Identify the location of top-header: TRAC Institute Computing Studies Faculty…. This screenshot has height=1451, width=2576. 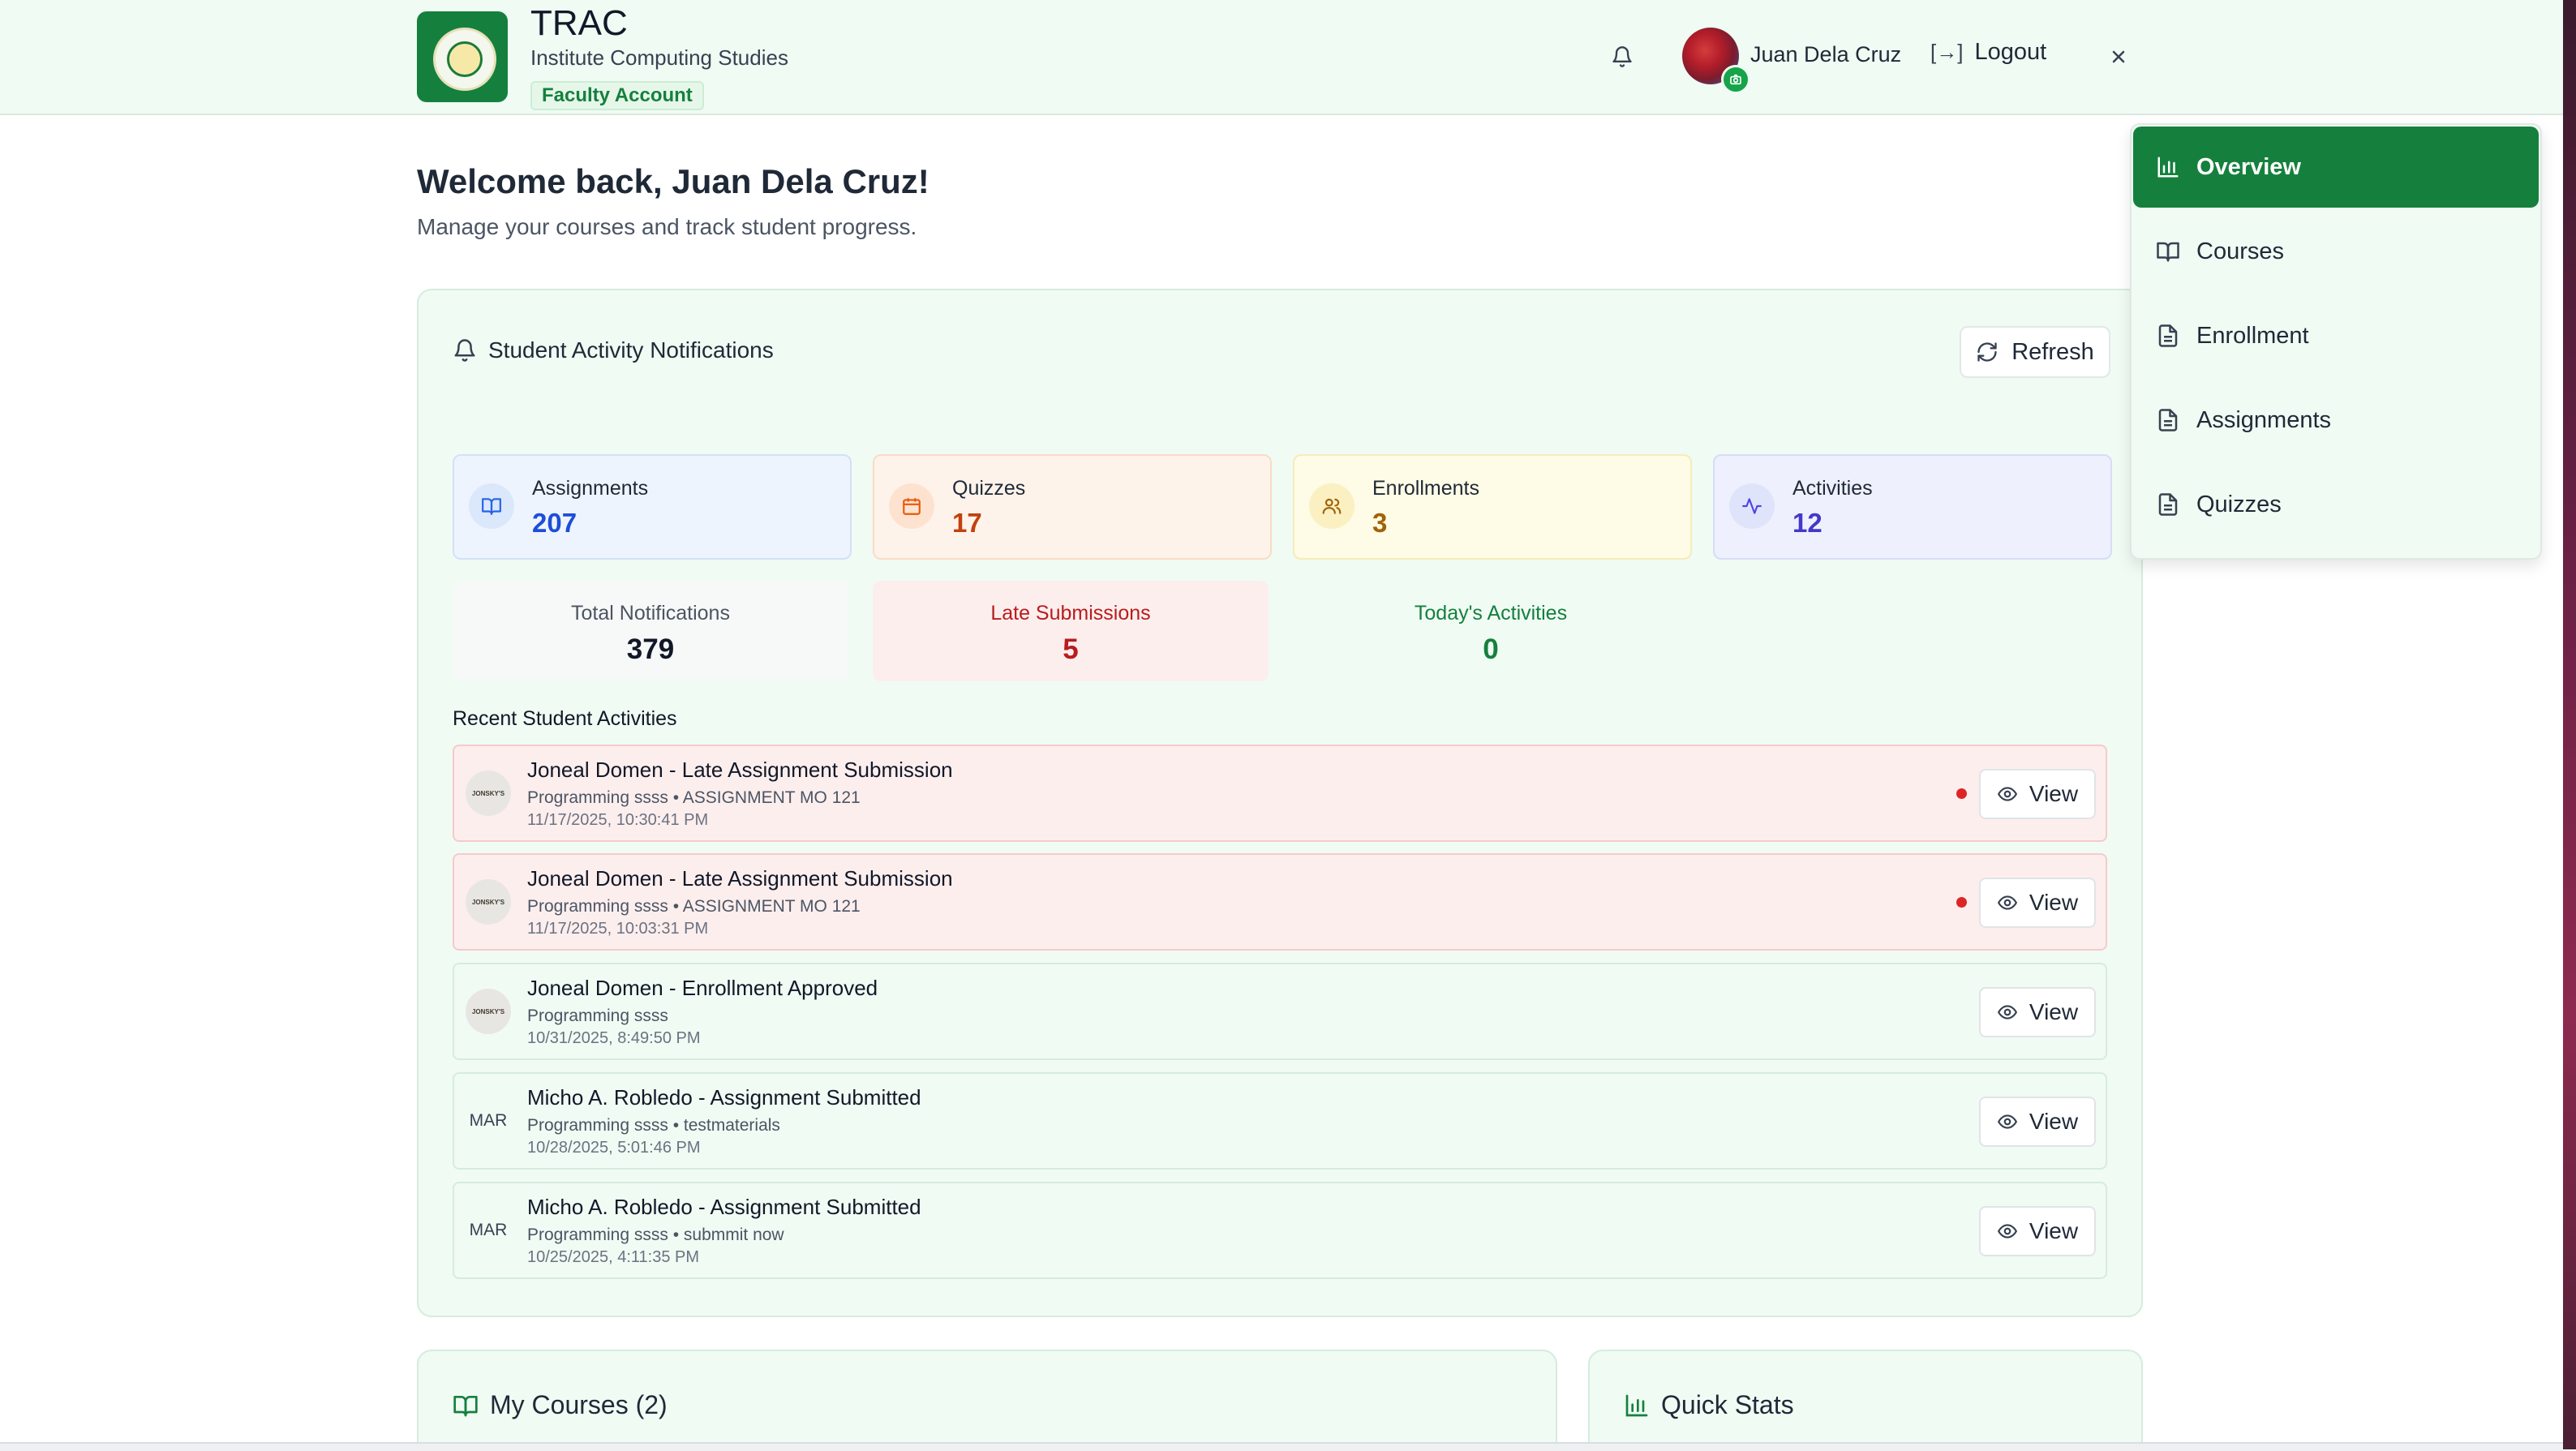
(1281, 57).